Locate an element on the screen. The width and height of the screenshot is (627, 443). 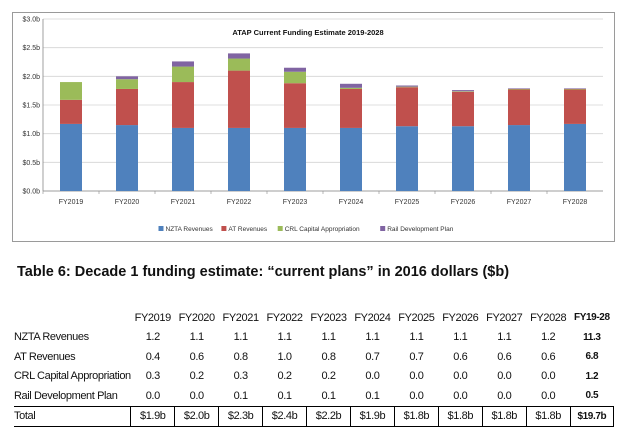
x-tick-label: FY2027 is located at coordinates (519, 202).